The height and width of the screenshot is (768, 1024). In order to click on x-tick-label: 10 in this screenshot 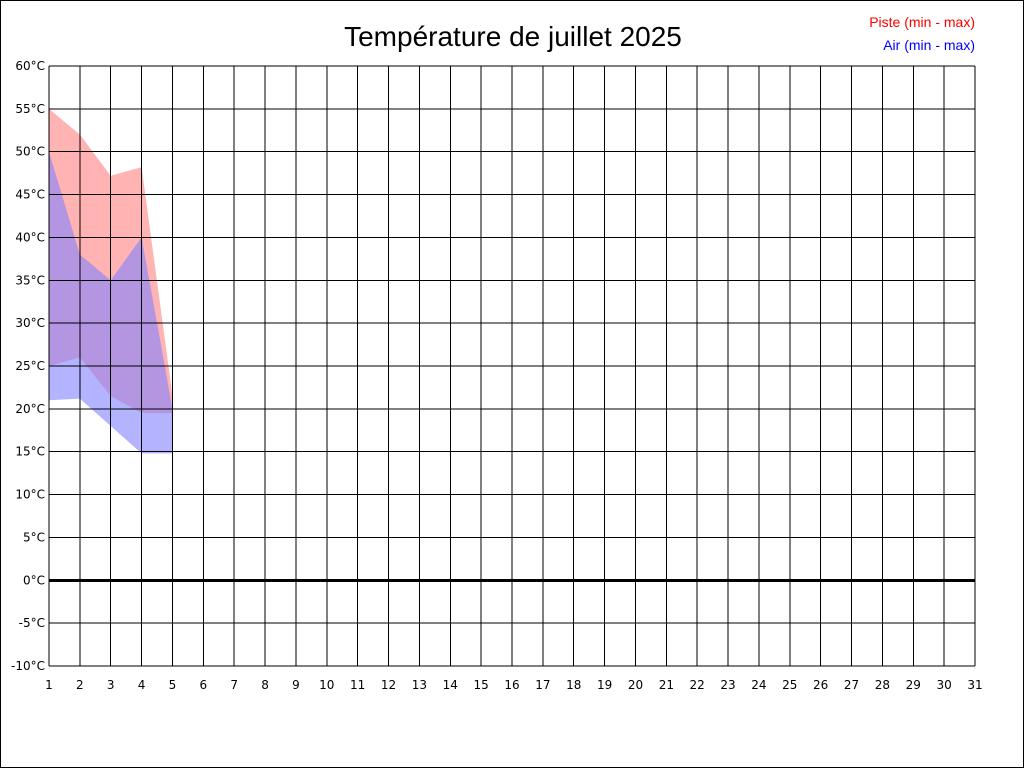, I will do `click(326, 685)`.